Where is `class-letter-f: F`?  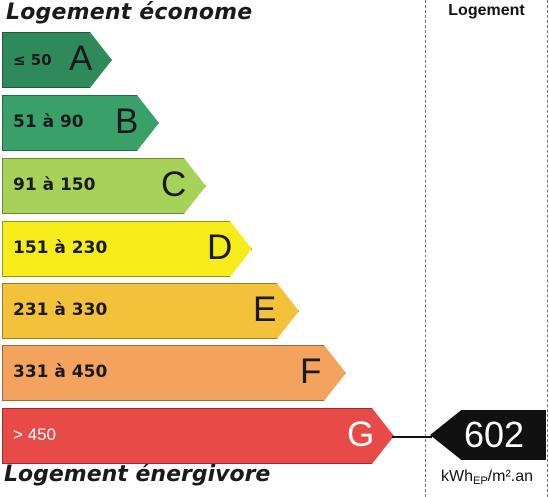
class-letter-f: F is located at coordinates (311, 371).